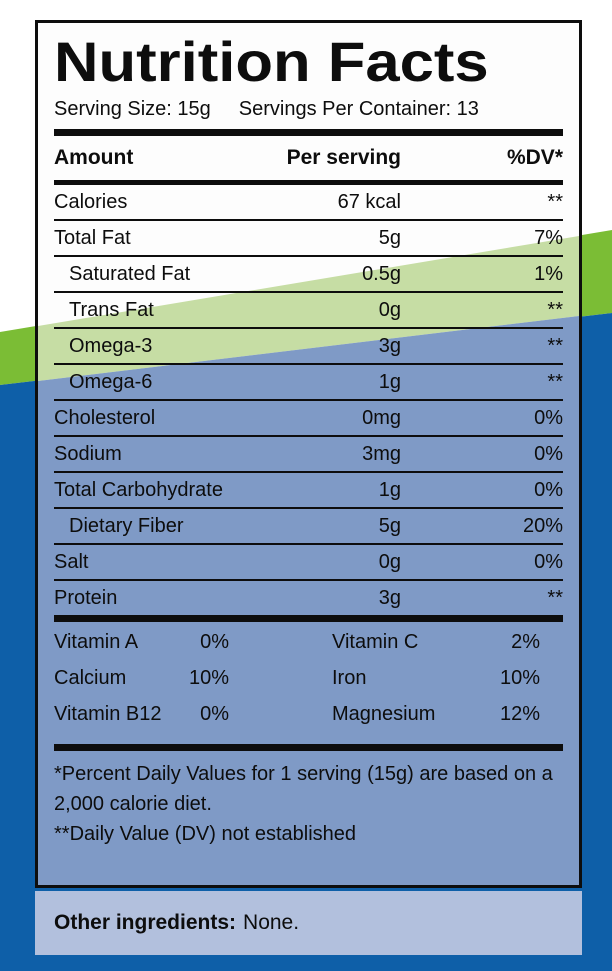 The image size is (612, 971). What do you see at coordinates (71, 561) in the screenshot?
I see `nutrient-name: Salt` at bounding box center [71, 561].